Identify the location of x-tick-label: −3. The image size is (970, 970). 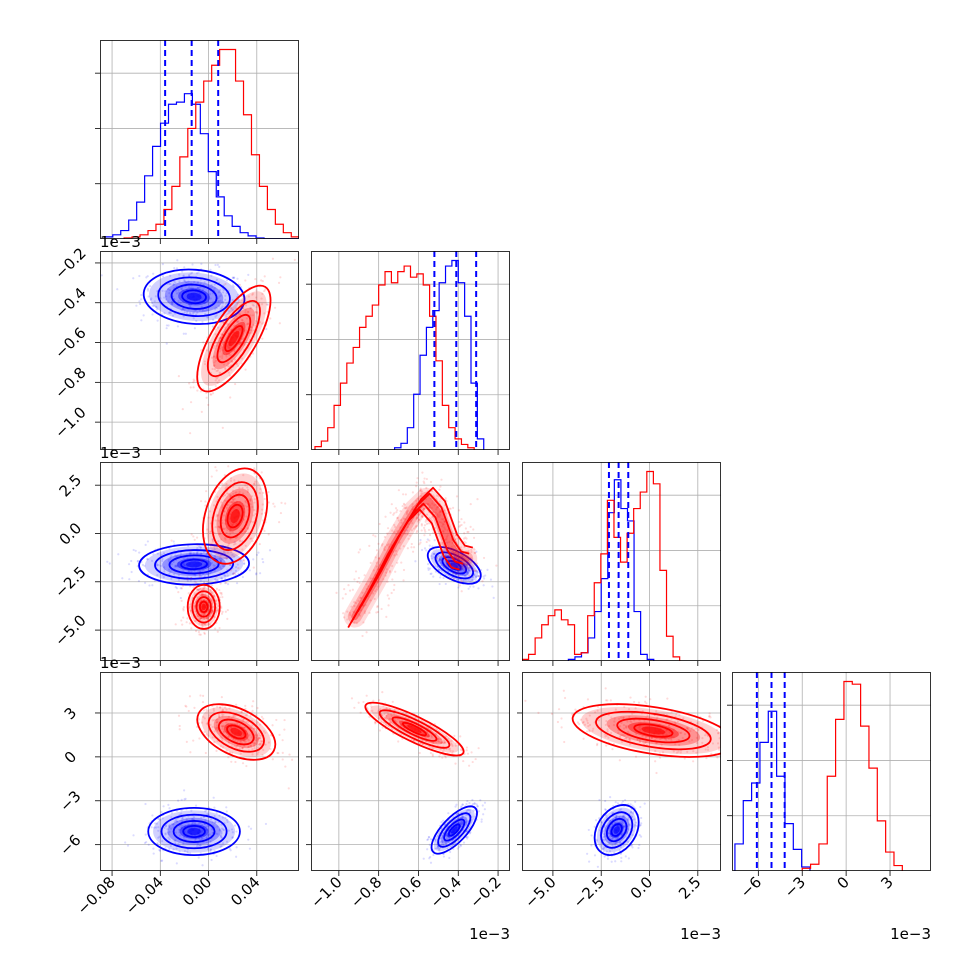
(795, 887).